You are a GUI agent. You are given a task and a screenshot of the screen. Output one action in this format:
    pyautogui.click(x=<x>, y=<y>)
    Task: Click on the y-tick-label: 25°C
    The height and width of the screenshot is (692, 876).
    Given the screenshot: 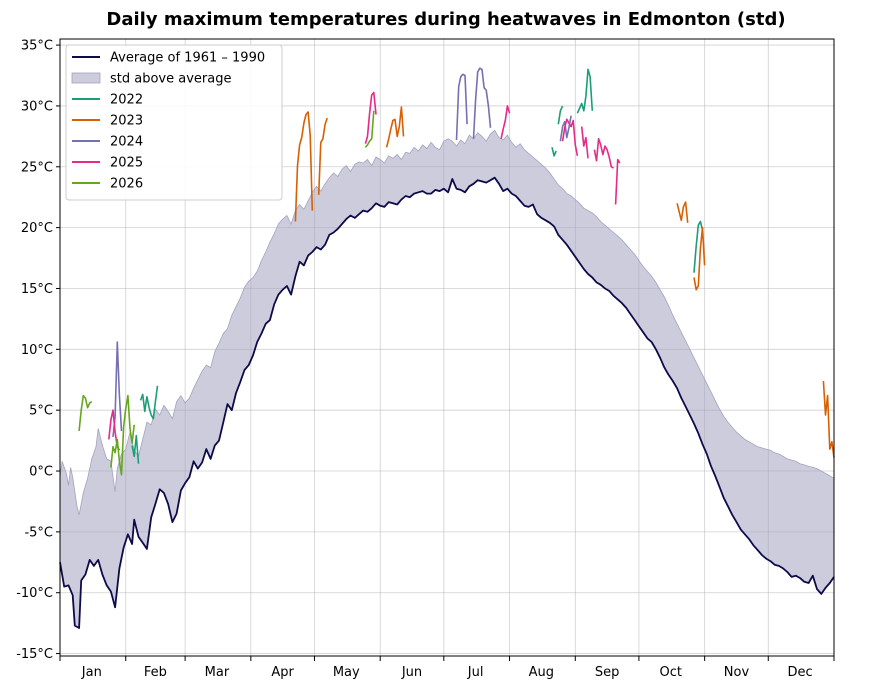 What is the action you would take?
    pyautogui.click(x=37, y=167)
    